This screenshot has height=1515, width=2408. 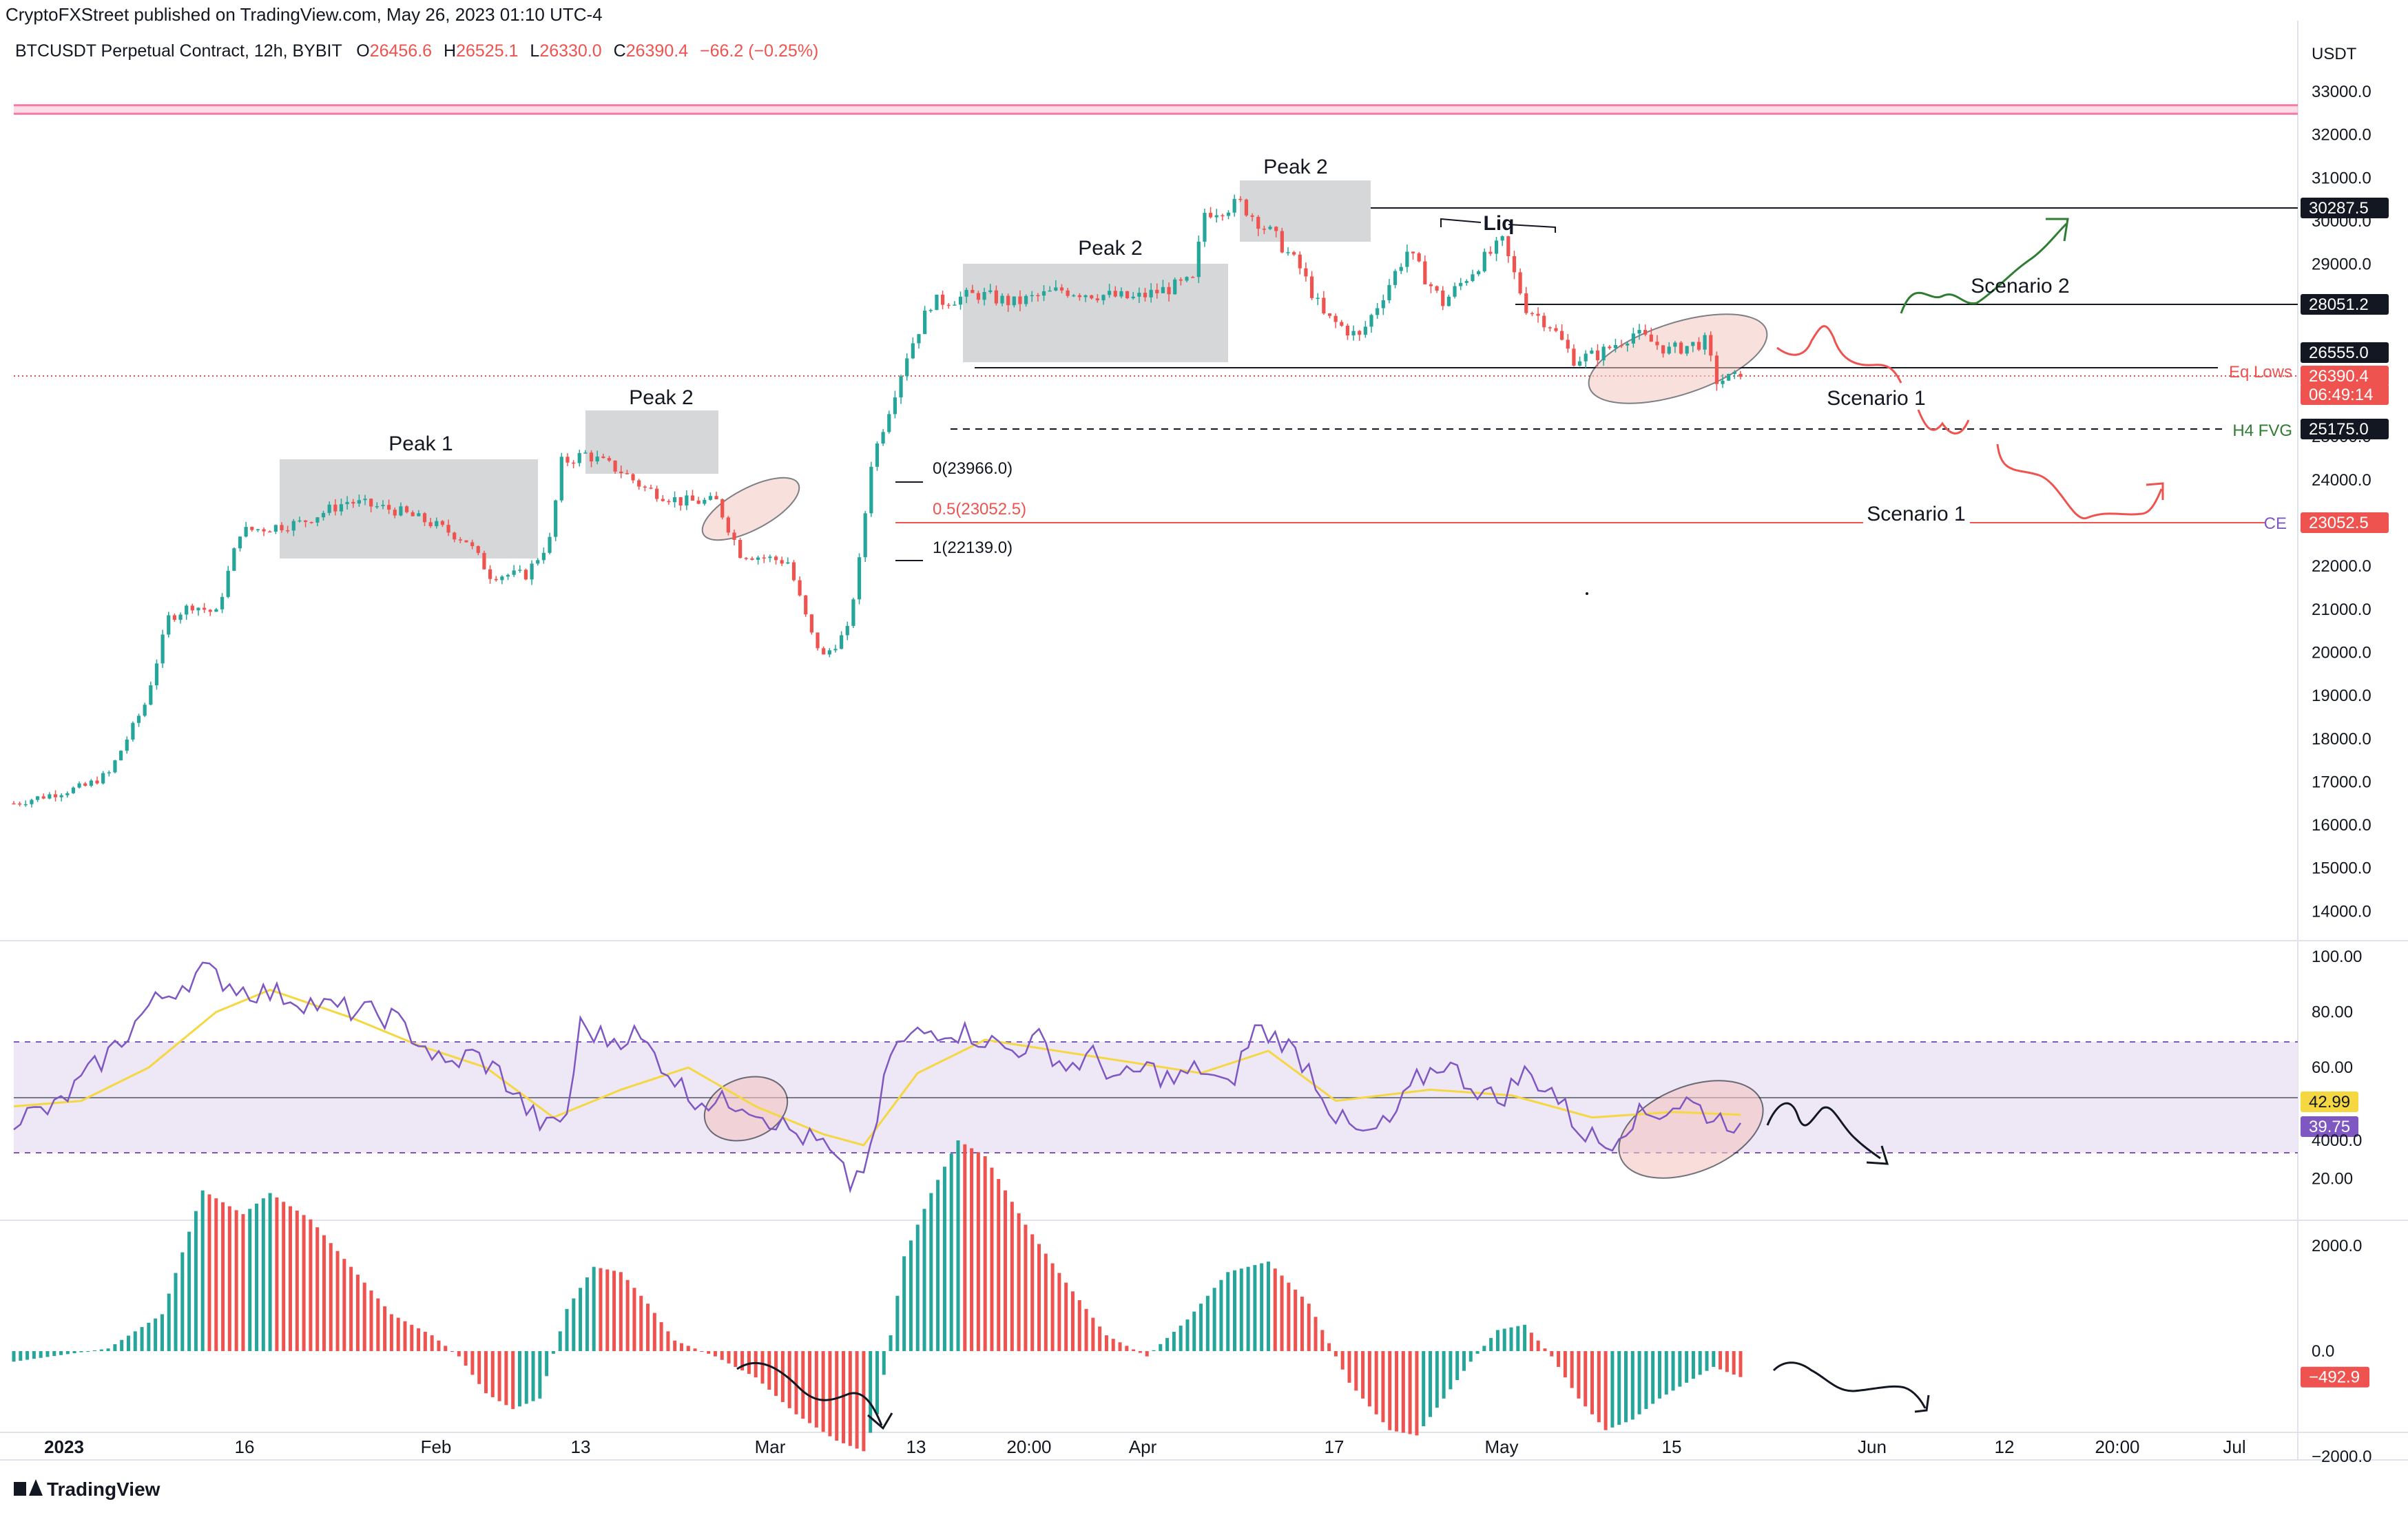 I want to click on price-axis-tick: 29000.0, so click(x=2341, y=264).